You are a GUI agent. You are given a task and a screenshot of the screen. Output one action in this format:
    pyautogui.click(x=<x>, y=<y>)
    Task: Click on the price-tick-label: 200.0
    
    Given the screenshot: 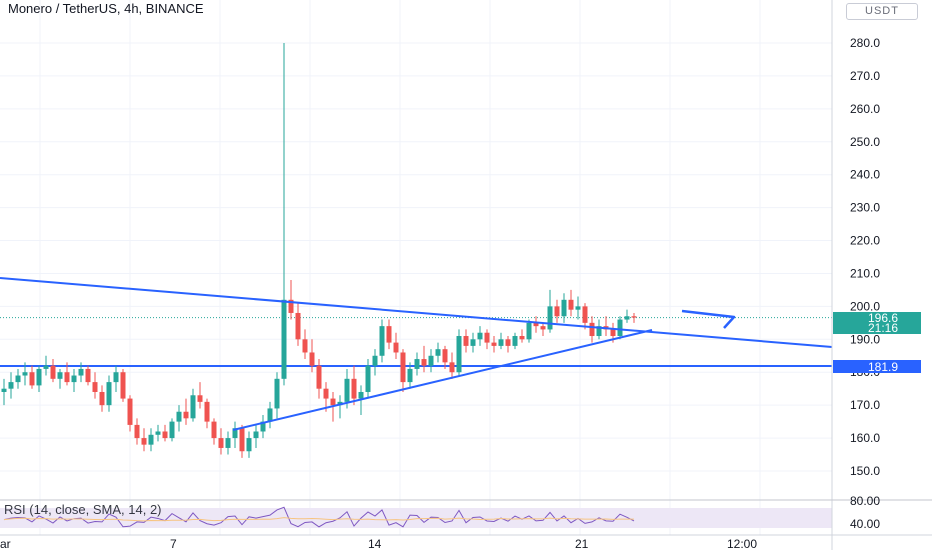 What is the action you would take?
    pyautogui.click(x=865, y=306)
    